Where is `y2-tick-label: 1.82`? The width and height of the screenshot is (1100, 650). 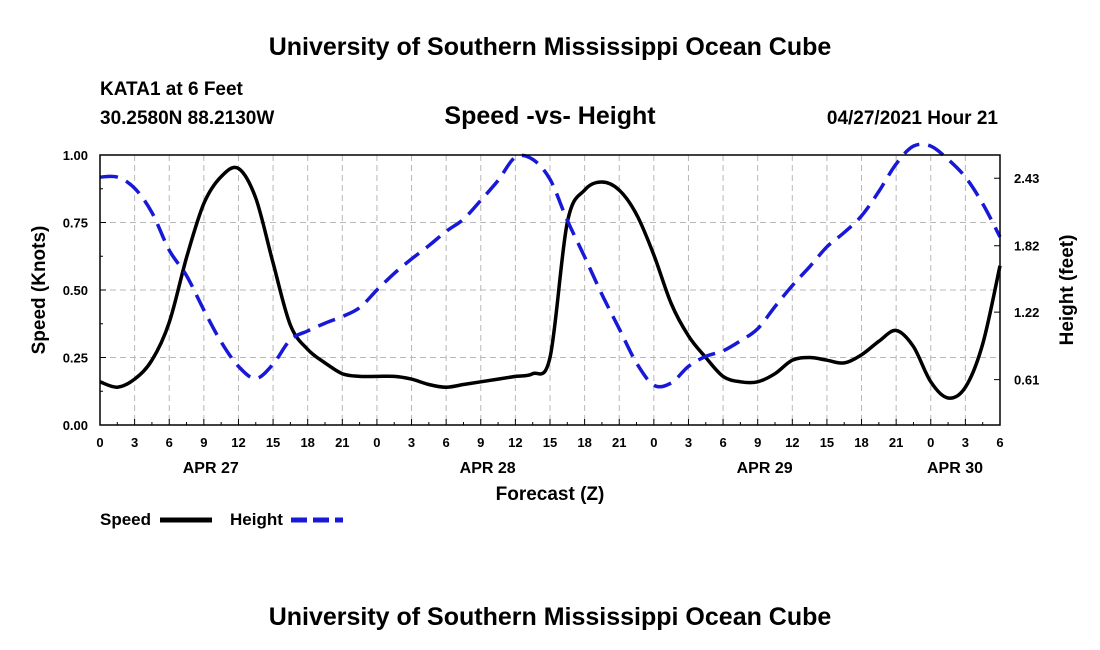 y2-tick-label: 1.82 is located at coordinates (1026, 246).